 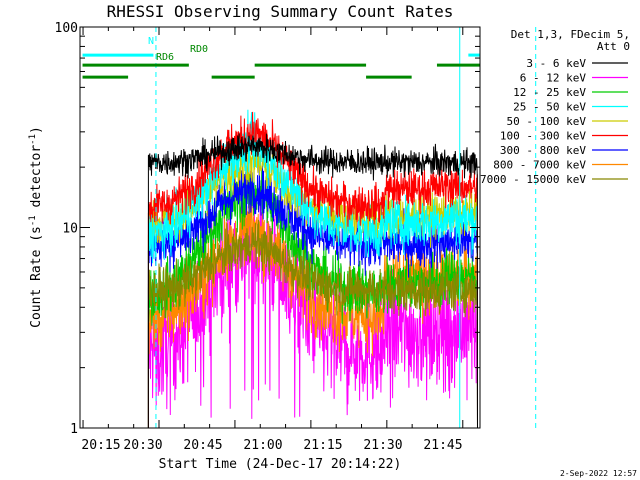 What do you see at coordinates (36, 130) in the screenshot?
I see `y-axis-label-end: )` at bounding box center [36, 130].